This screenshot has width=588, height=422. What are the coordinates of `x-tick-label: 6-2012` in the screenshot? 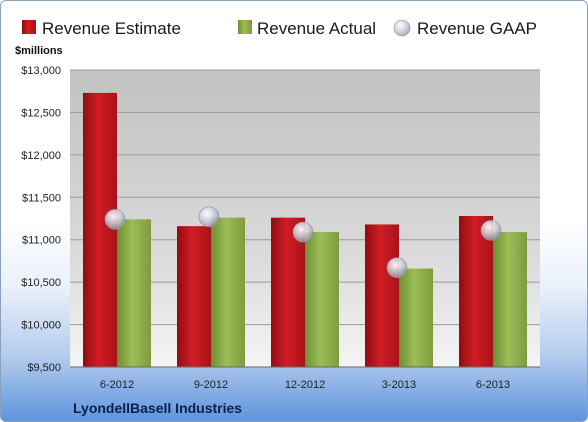 It's located at (117, 385).